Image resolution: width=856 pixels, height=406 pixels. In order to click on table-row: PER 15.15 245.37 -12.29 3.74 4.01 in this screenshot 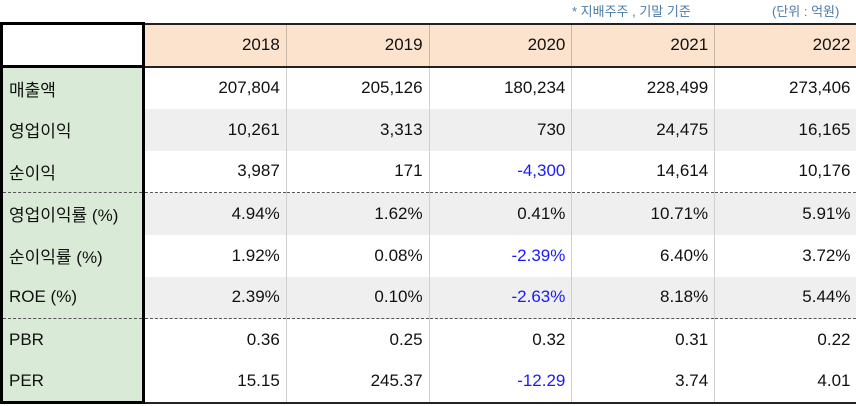, I will do `click(428, 382)`.